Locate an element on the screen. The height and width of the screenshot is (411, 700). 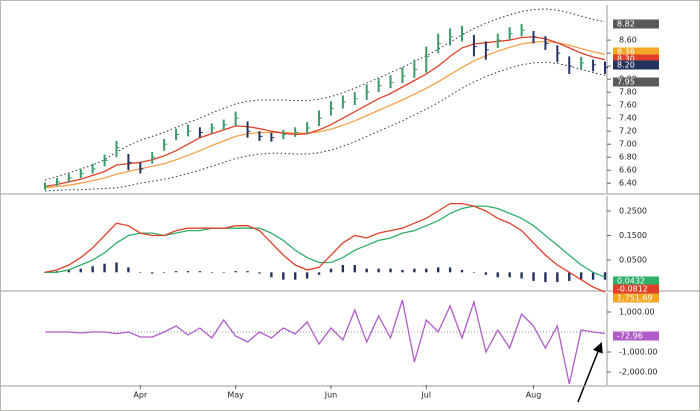
value-tag: 8.38 is located at coordinates (636, 52).